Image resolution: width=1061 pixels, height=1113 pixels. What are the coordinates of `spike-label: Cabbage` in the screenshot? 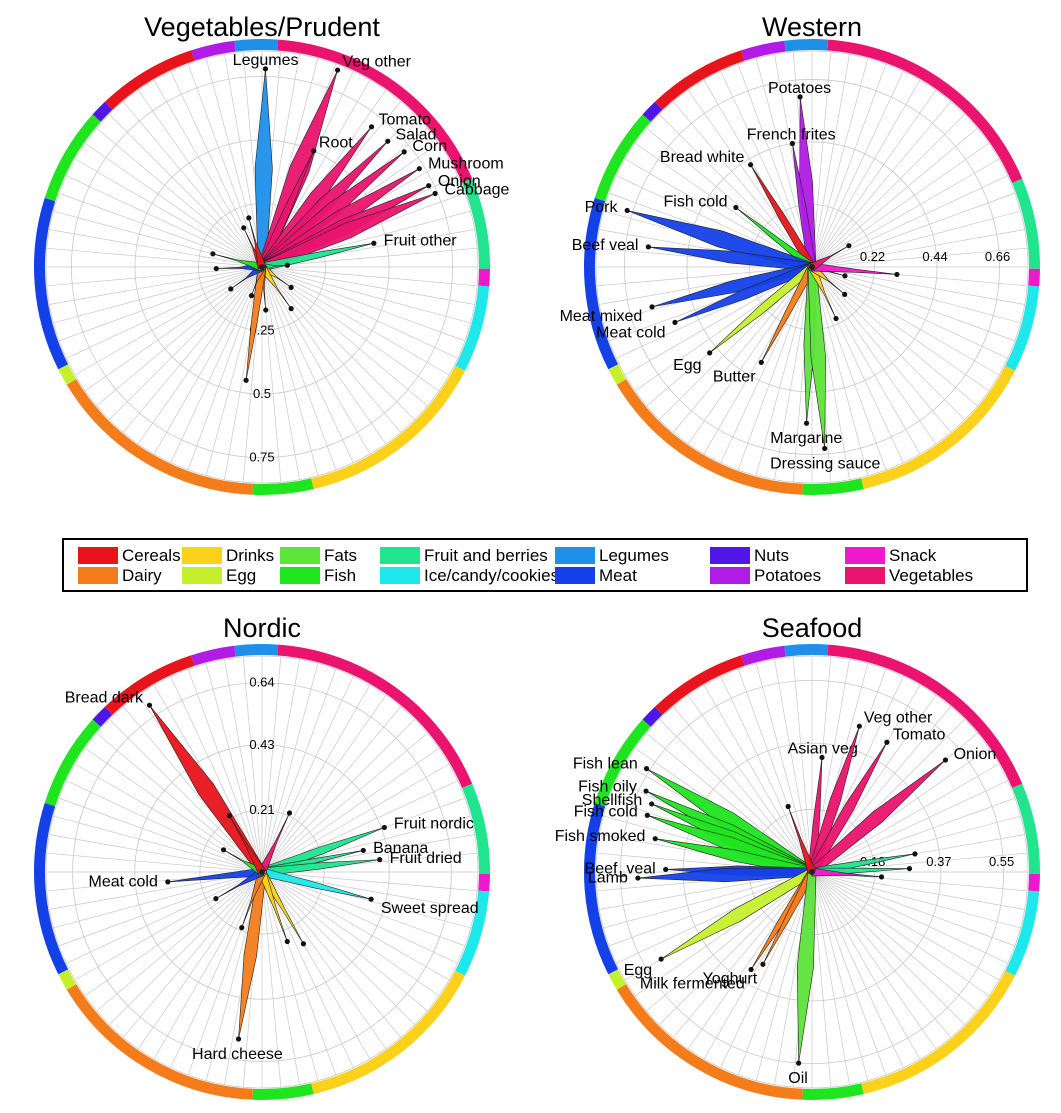 It's located at (476, 189).